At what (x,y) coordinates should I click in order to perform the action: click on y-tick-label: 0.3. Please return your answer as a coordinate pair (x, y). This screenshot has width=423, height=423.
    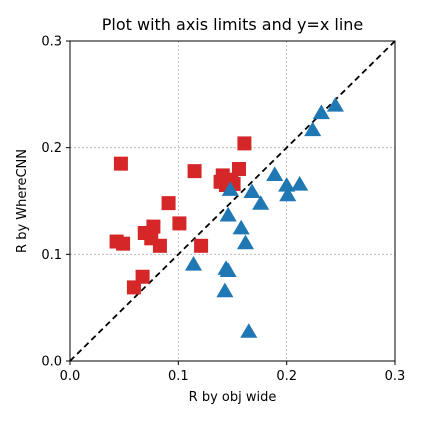
    Looking at the image, I should click on (51, 42).